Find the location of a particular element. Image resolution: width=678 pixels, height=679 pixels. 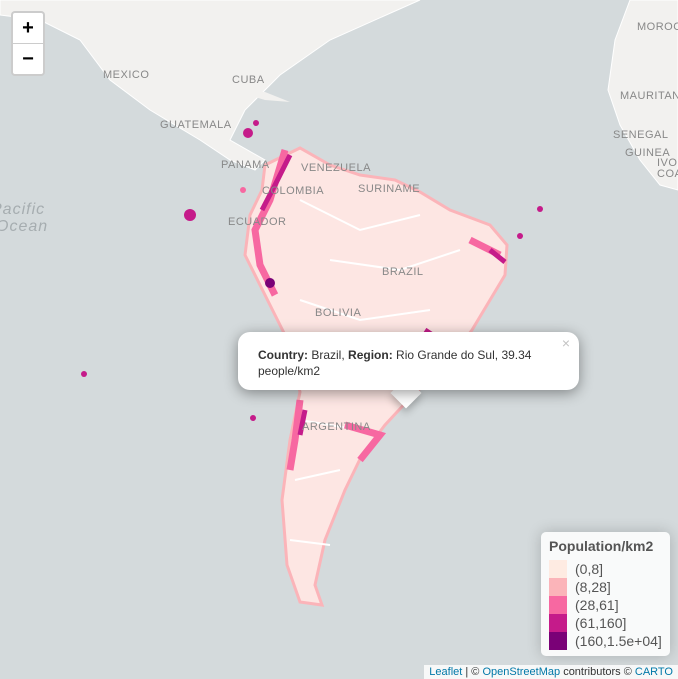

map-label: VENEZUELA is located at coordinates (336, 168).